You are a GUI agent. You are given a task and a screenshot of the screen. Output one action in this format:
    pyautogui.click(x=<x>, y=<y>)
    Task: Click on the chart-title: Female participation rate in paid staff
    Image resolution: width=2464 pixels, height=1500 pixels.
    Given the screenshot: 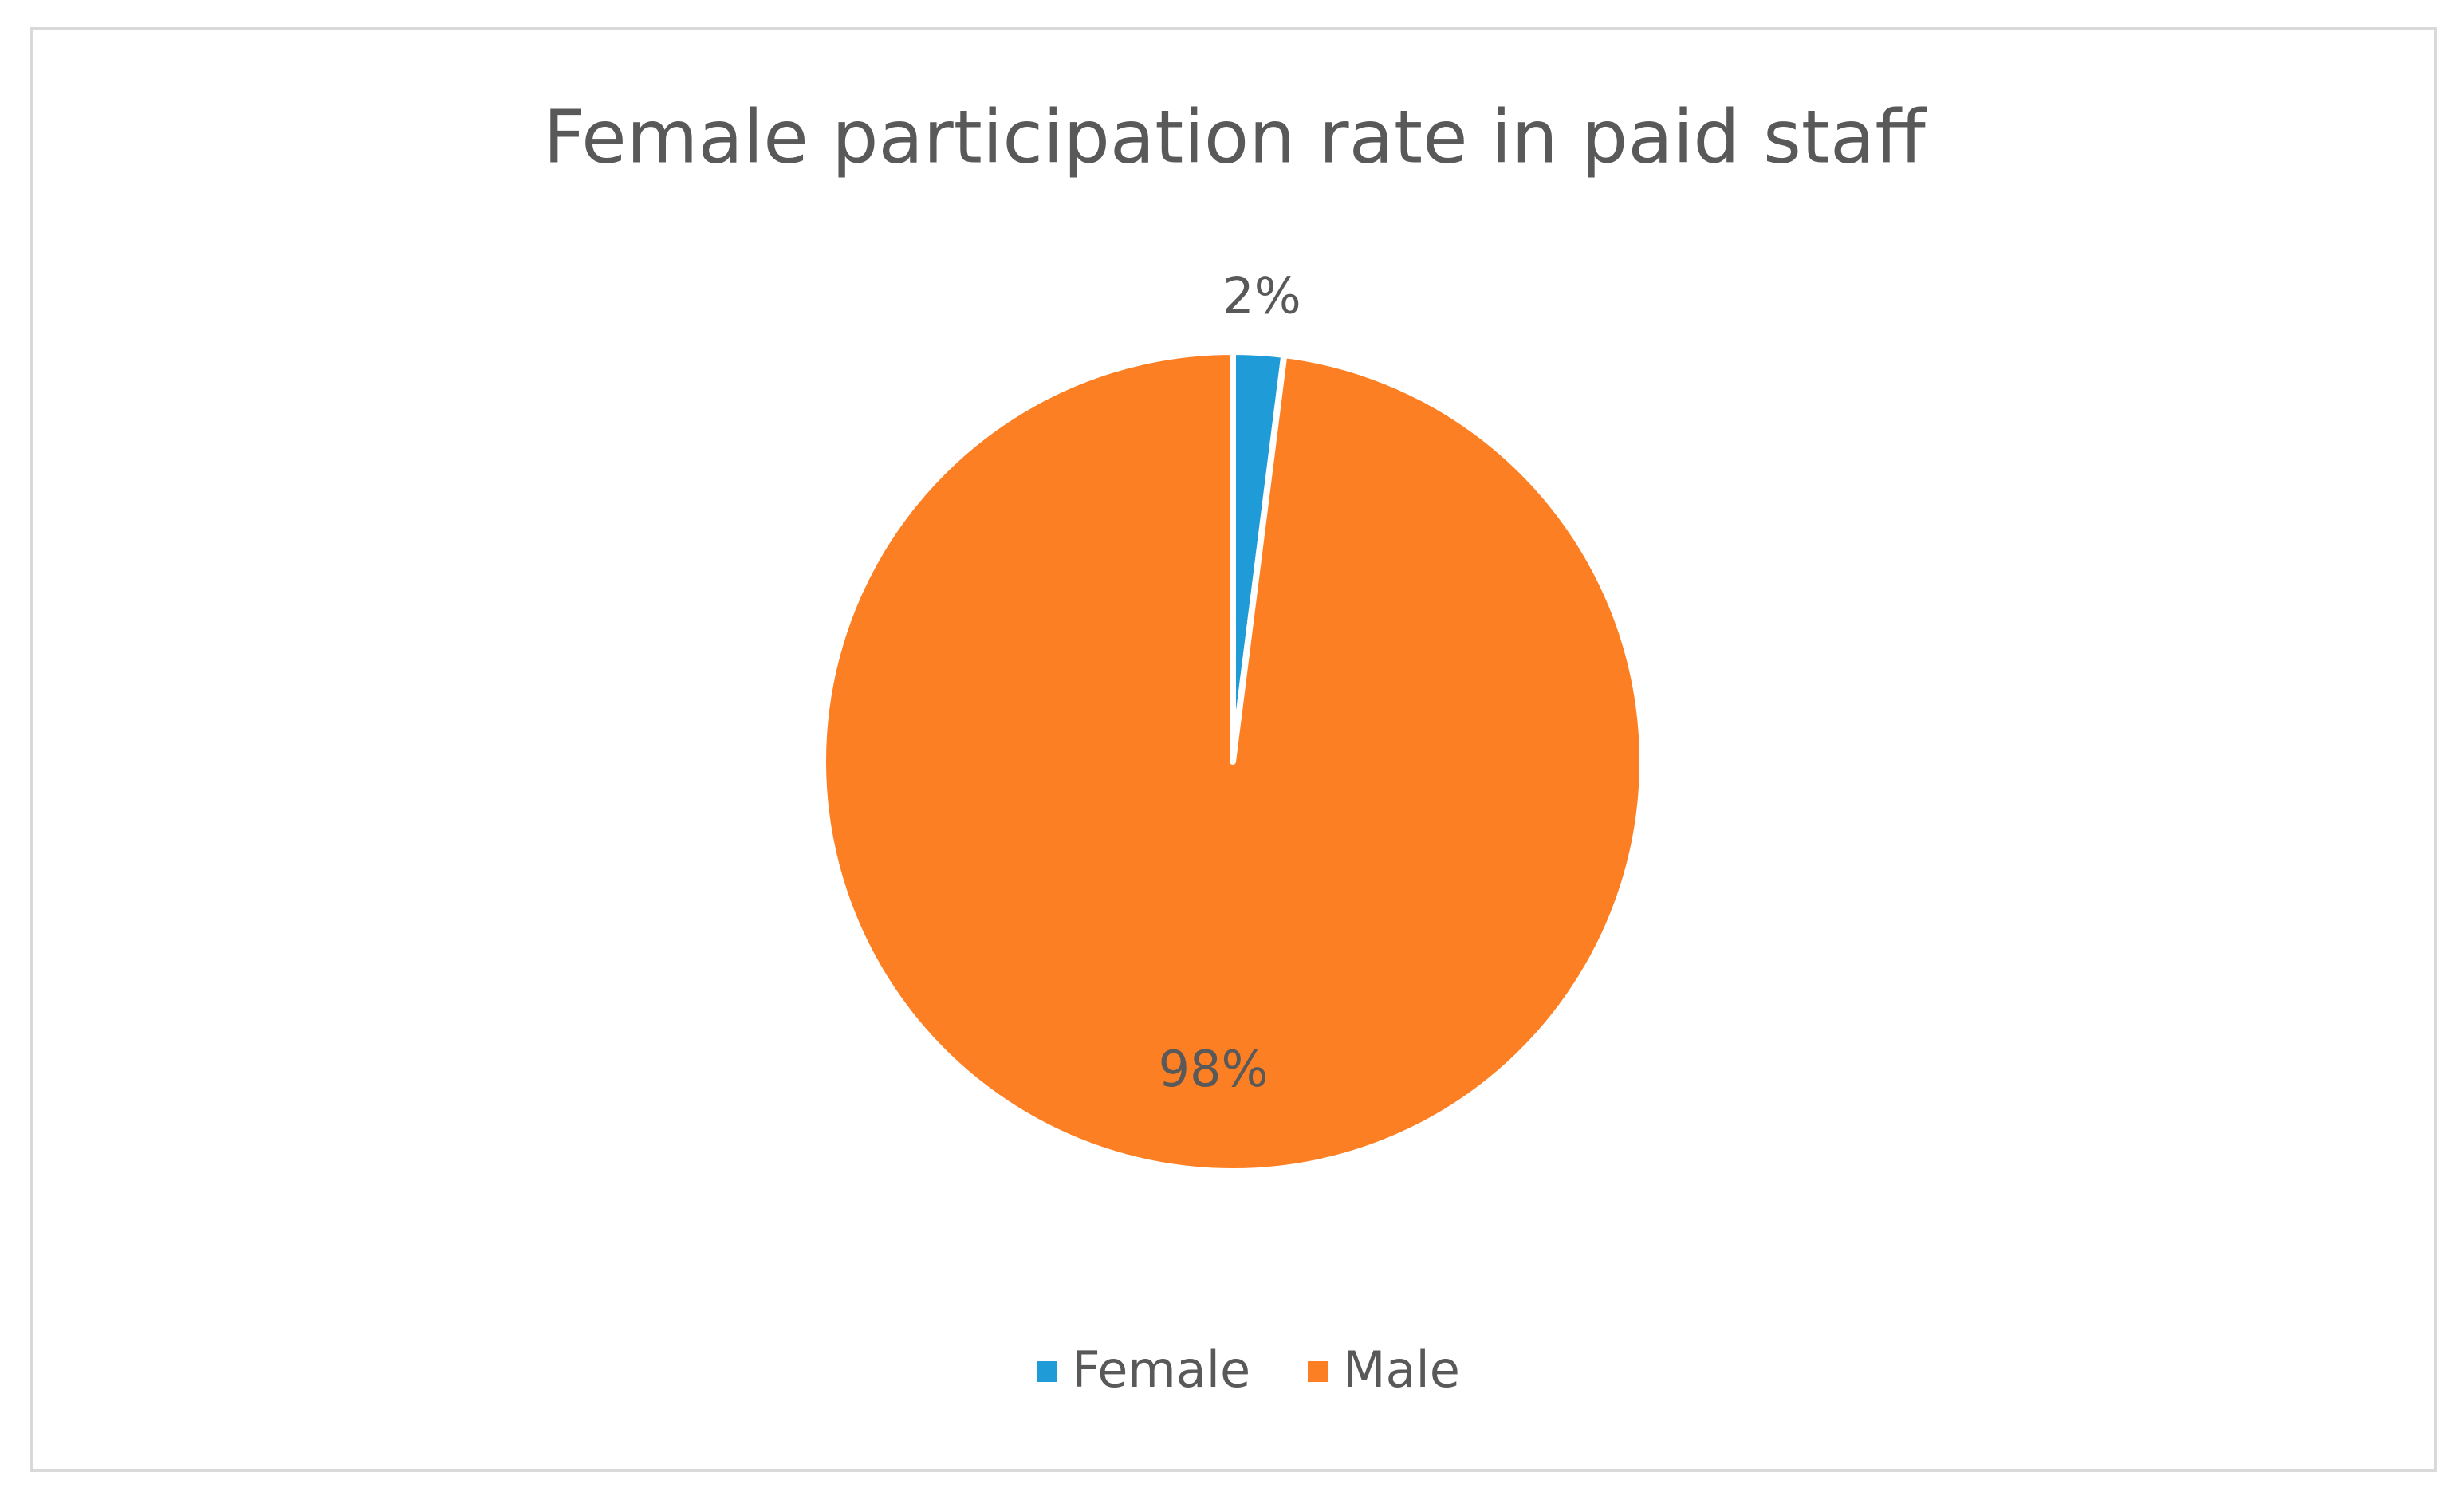 What is the action you would take?
    pyautogui.click(x=1235, y=136)
    